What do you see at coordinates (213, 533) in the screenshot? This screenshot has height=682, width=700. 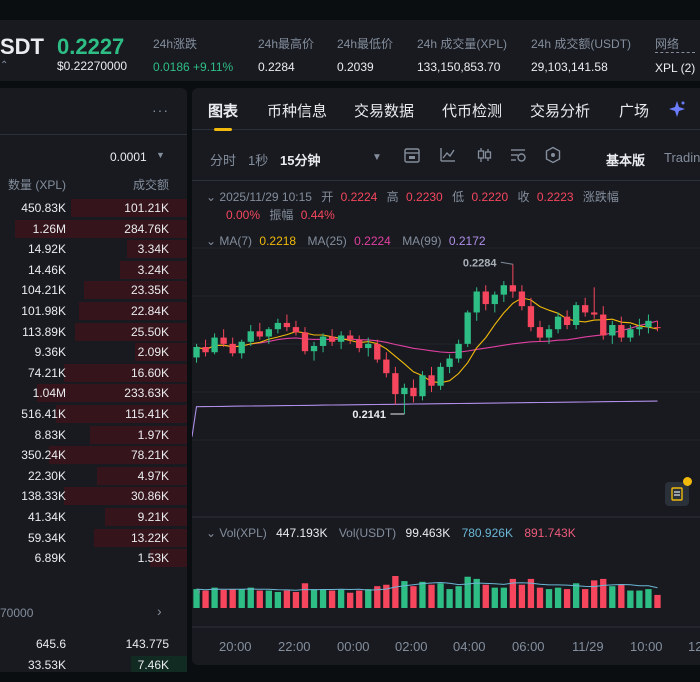 I see `collapse-volume-icon: ⌄` at bounding box center [213, 533].